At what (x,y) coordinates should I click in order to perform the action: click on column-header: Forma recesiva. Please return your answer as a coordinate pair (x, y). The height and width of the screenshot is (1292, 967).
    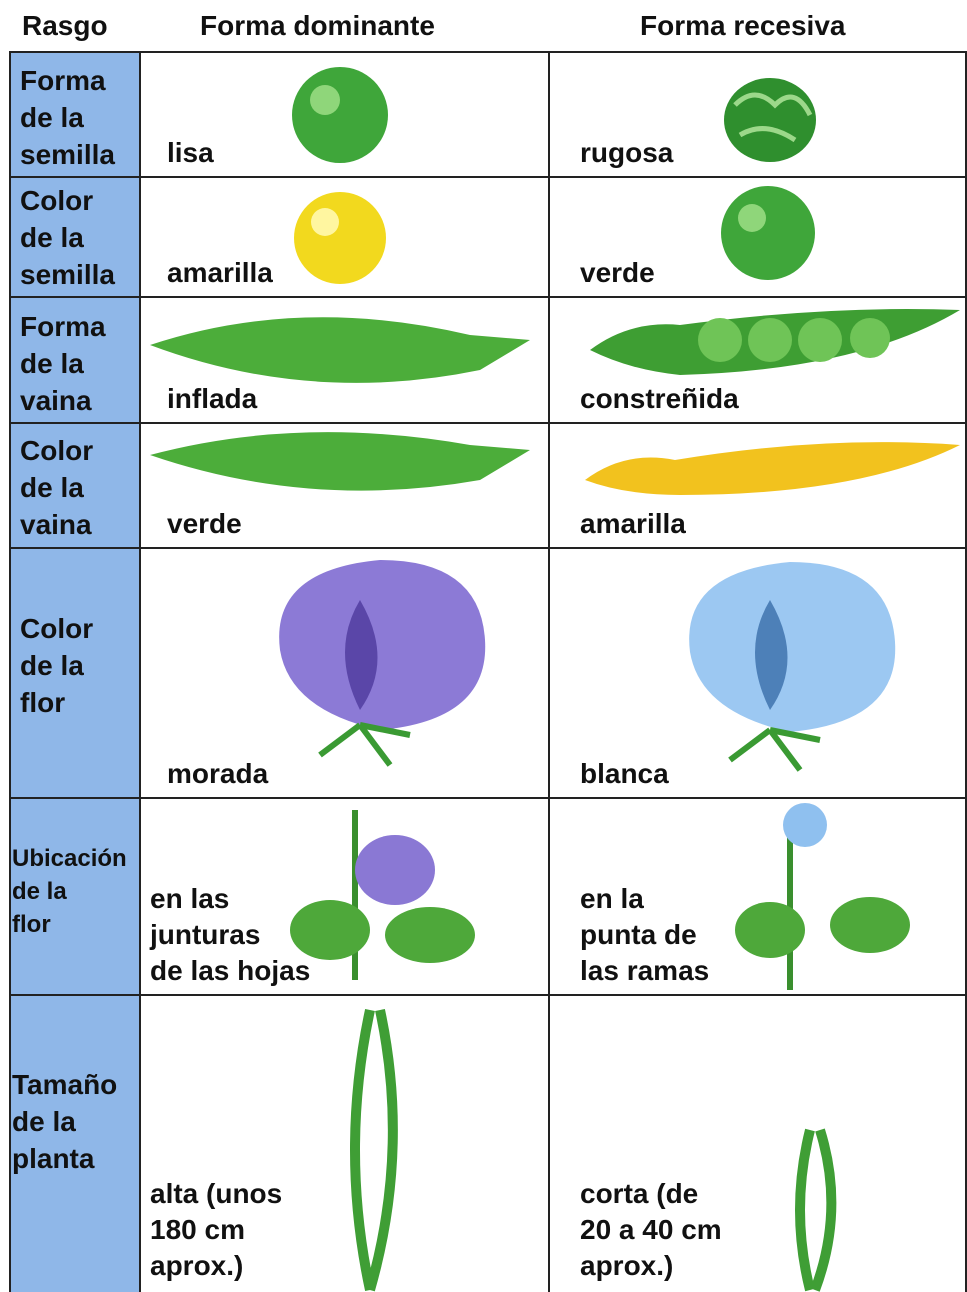
    Looking at the image, I should click on (743, 25).